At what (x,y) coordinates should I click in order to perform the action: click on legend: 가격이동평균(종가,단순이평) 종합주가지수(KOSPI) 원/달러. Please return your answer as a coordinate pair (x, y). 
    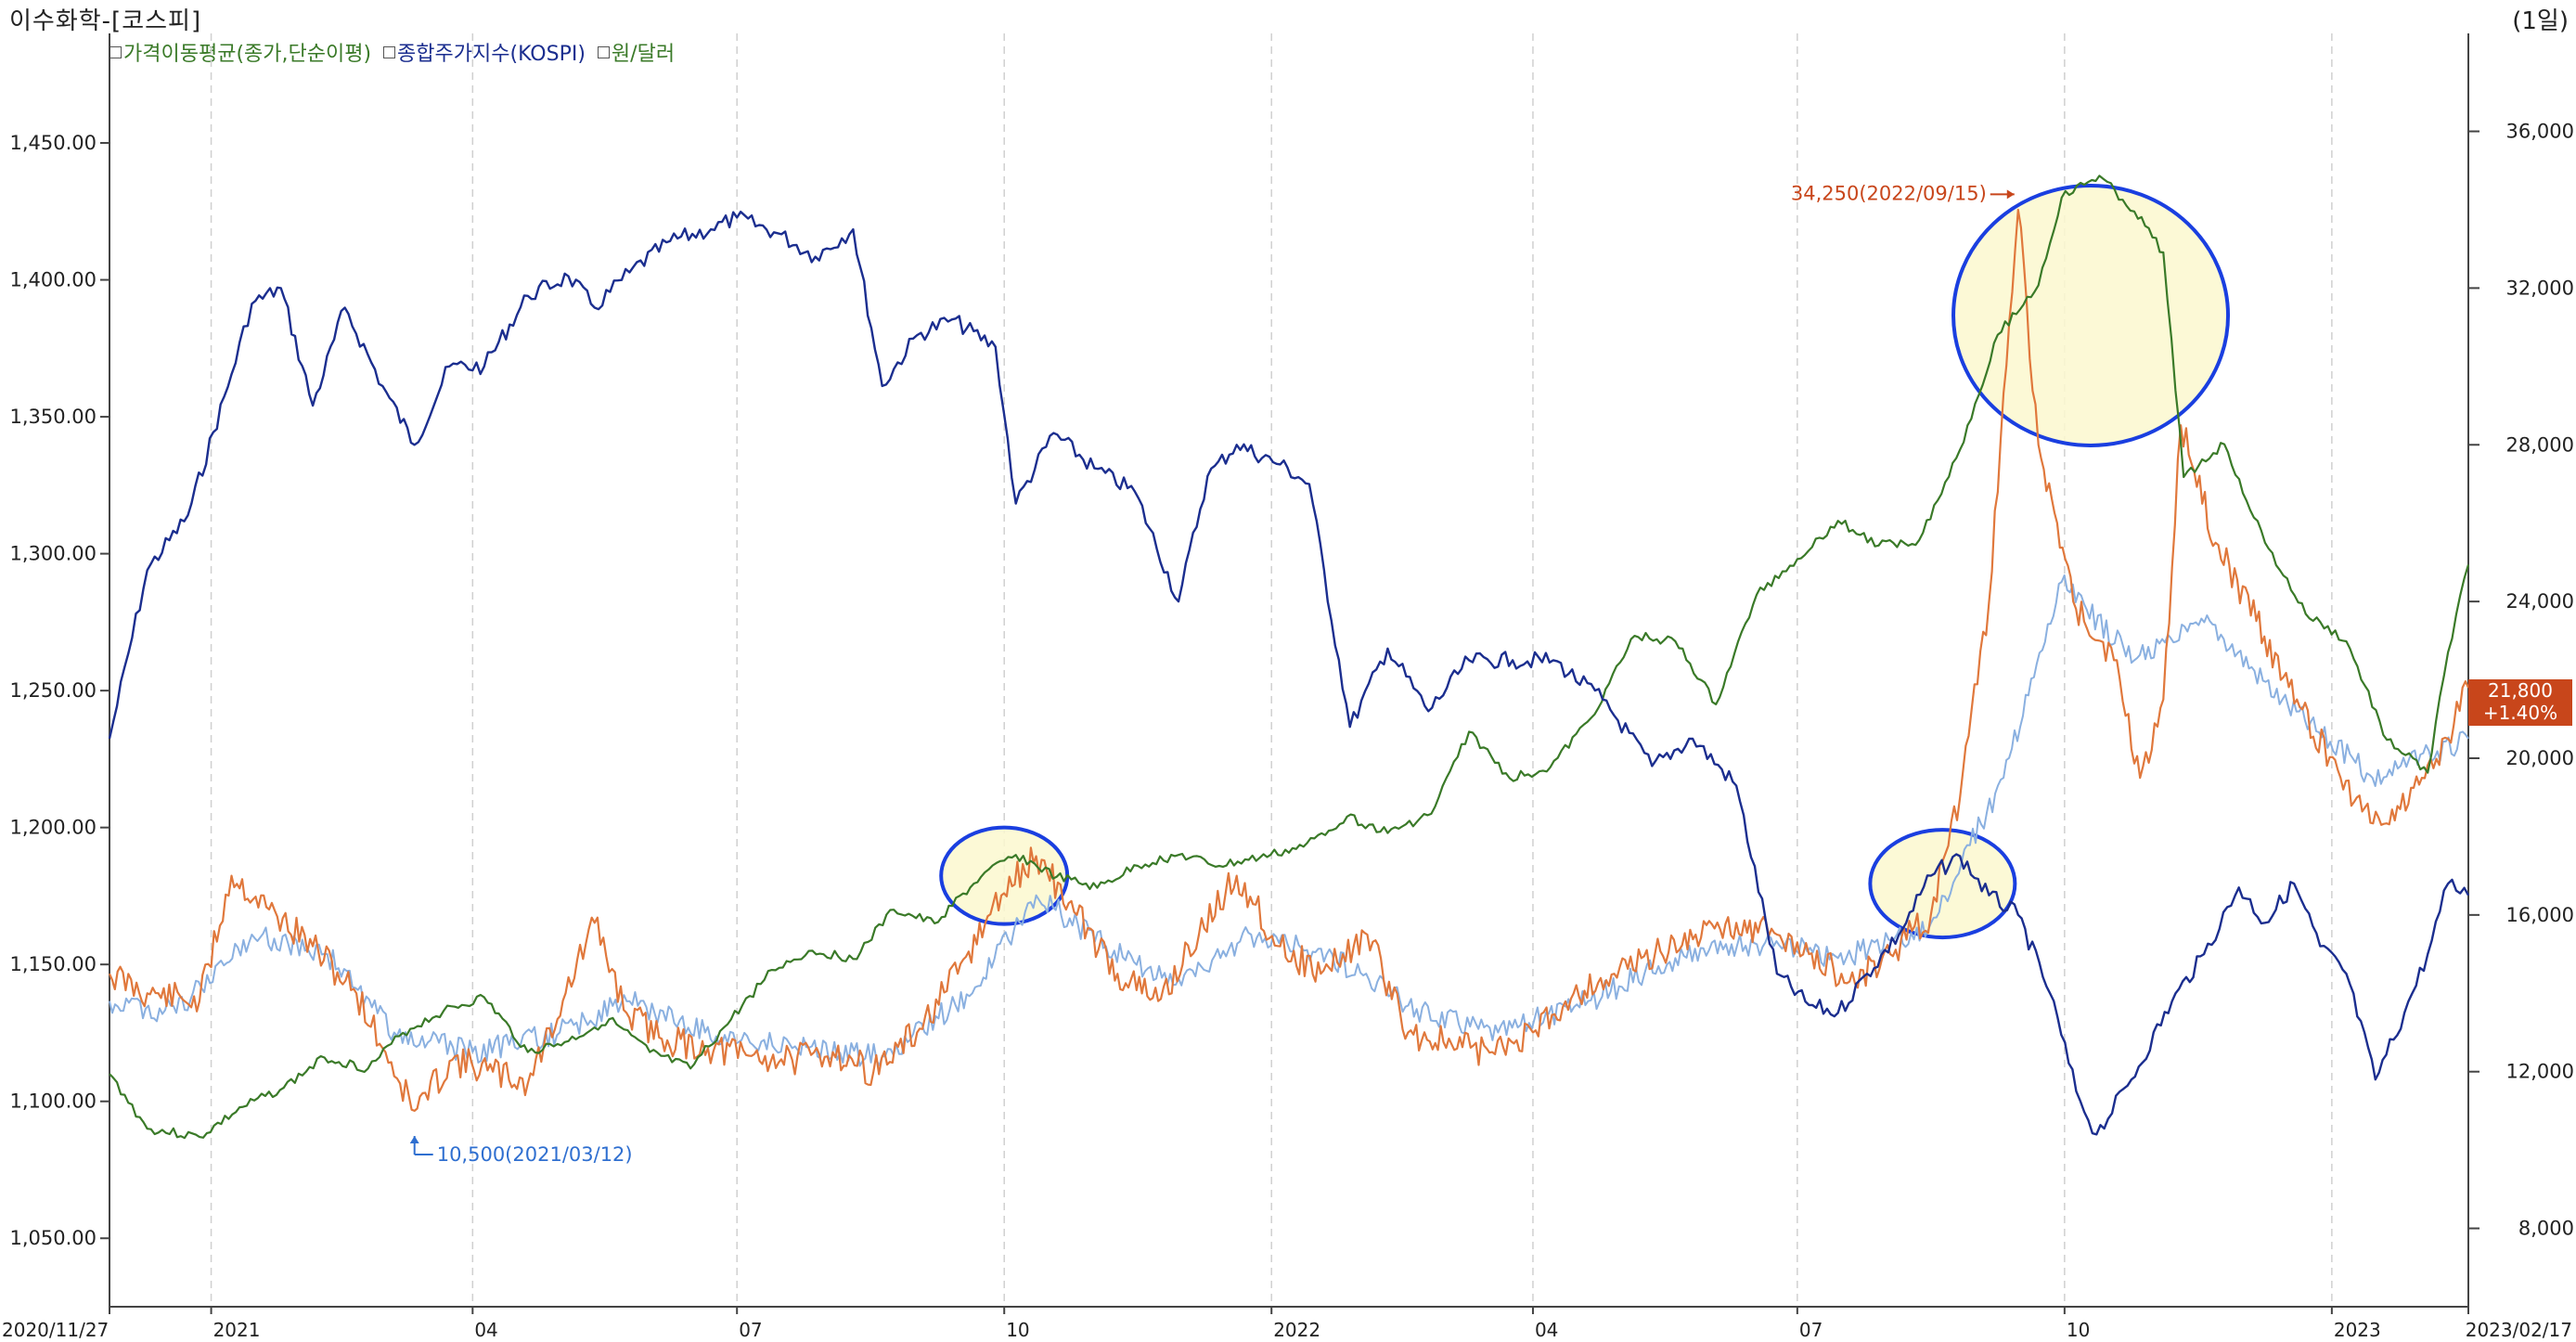
    Looking at the image, I should click on (395, 52).